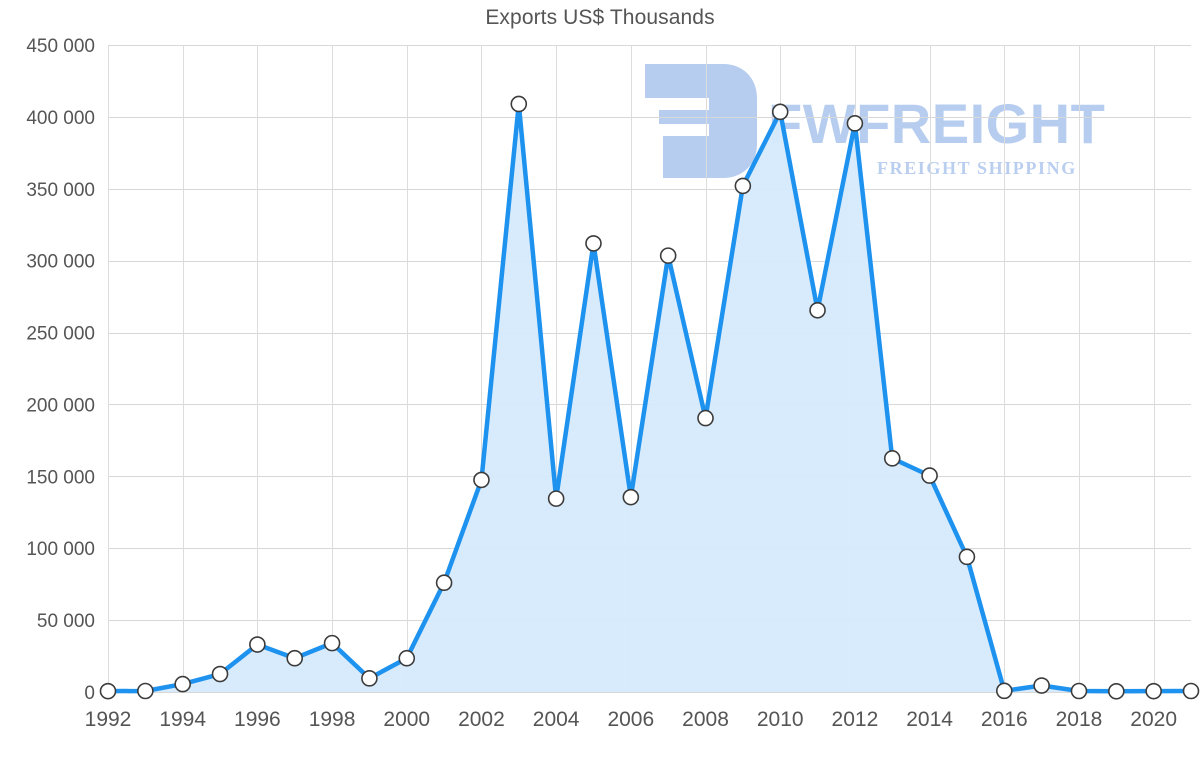 The height and width of the screenshot is (763, 1200). What do you see at coordinates (60, 549) in the screenshot?
I see `svg-text: 100 000` at bounding box center [60, 549].